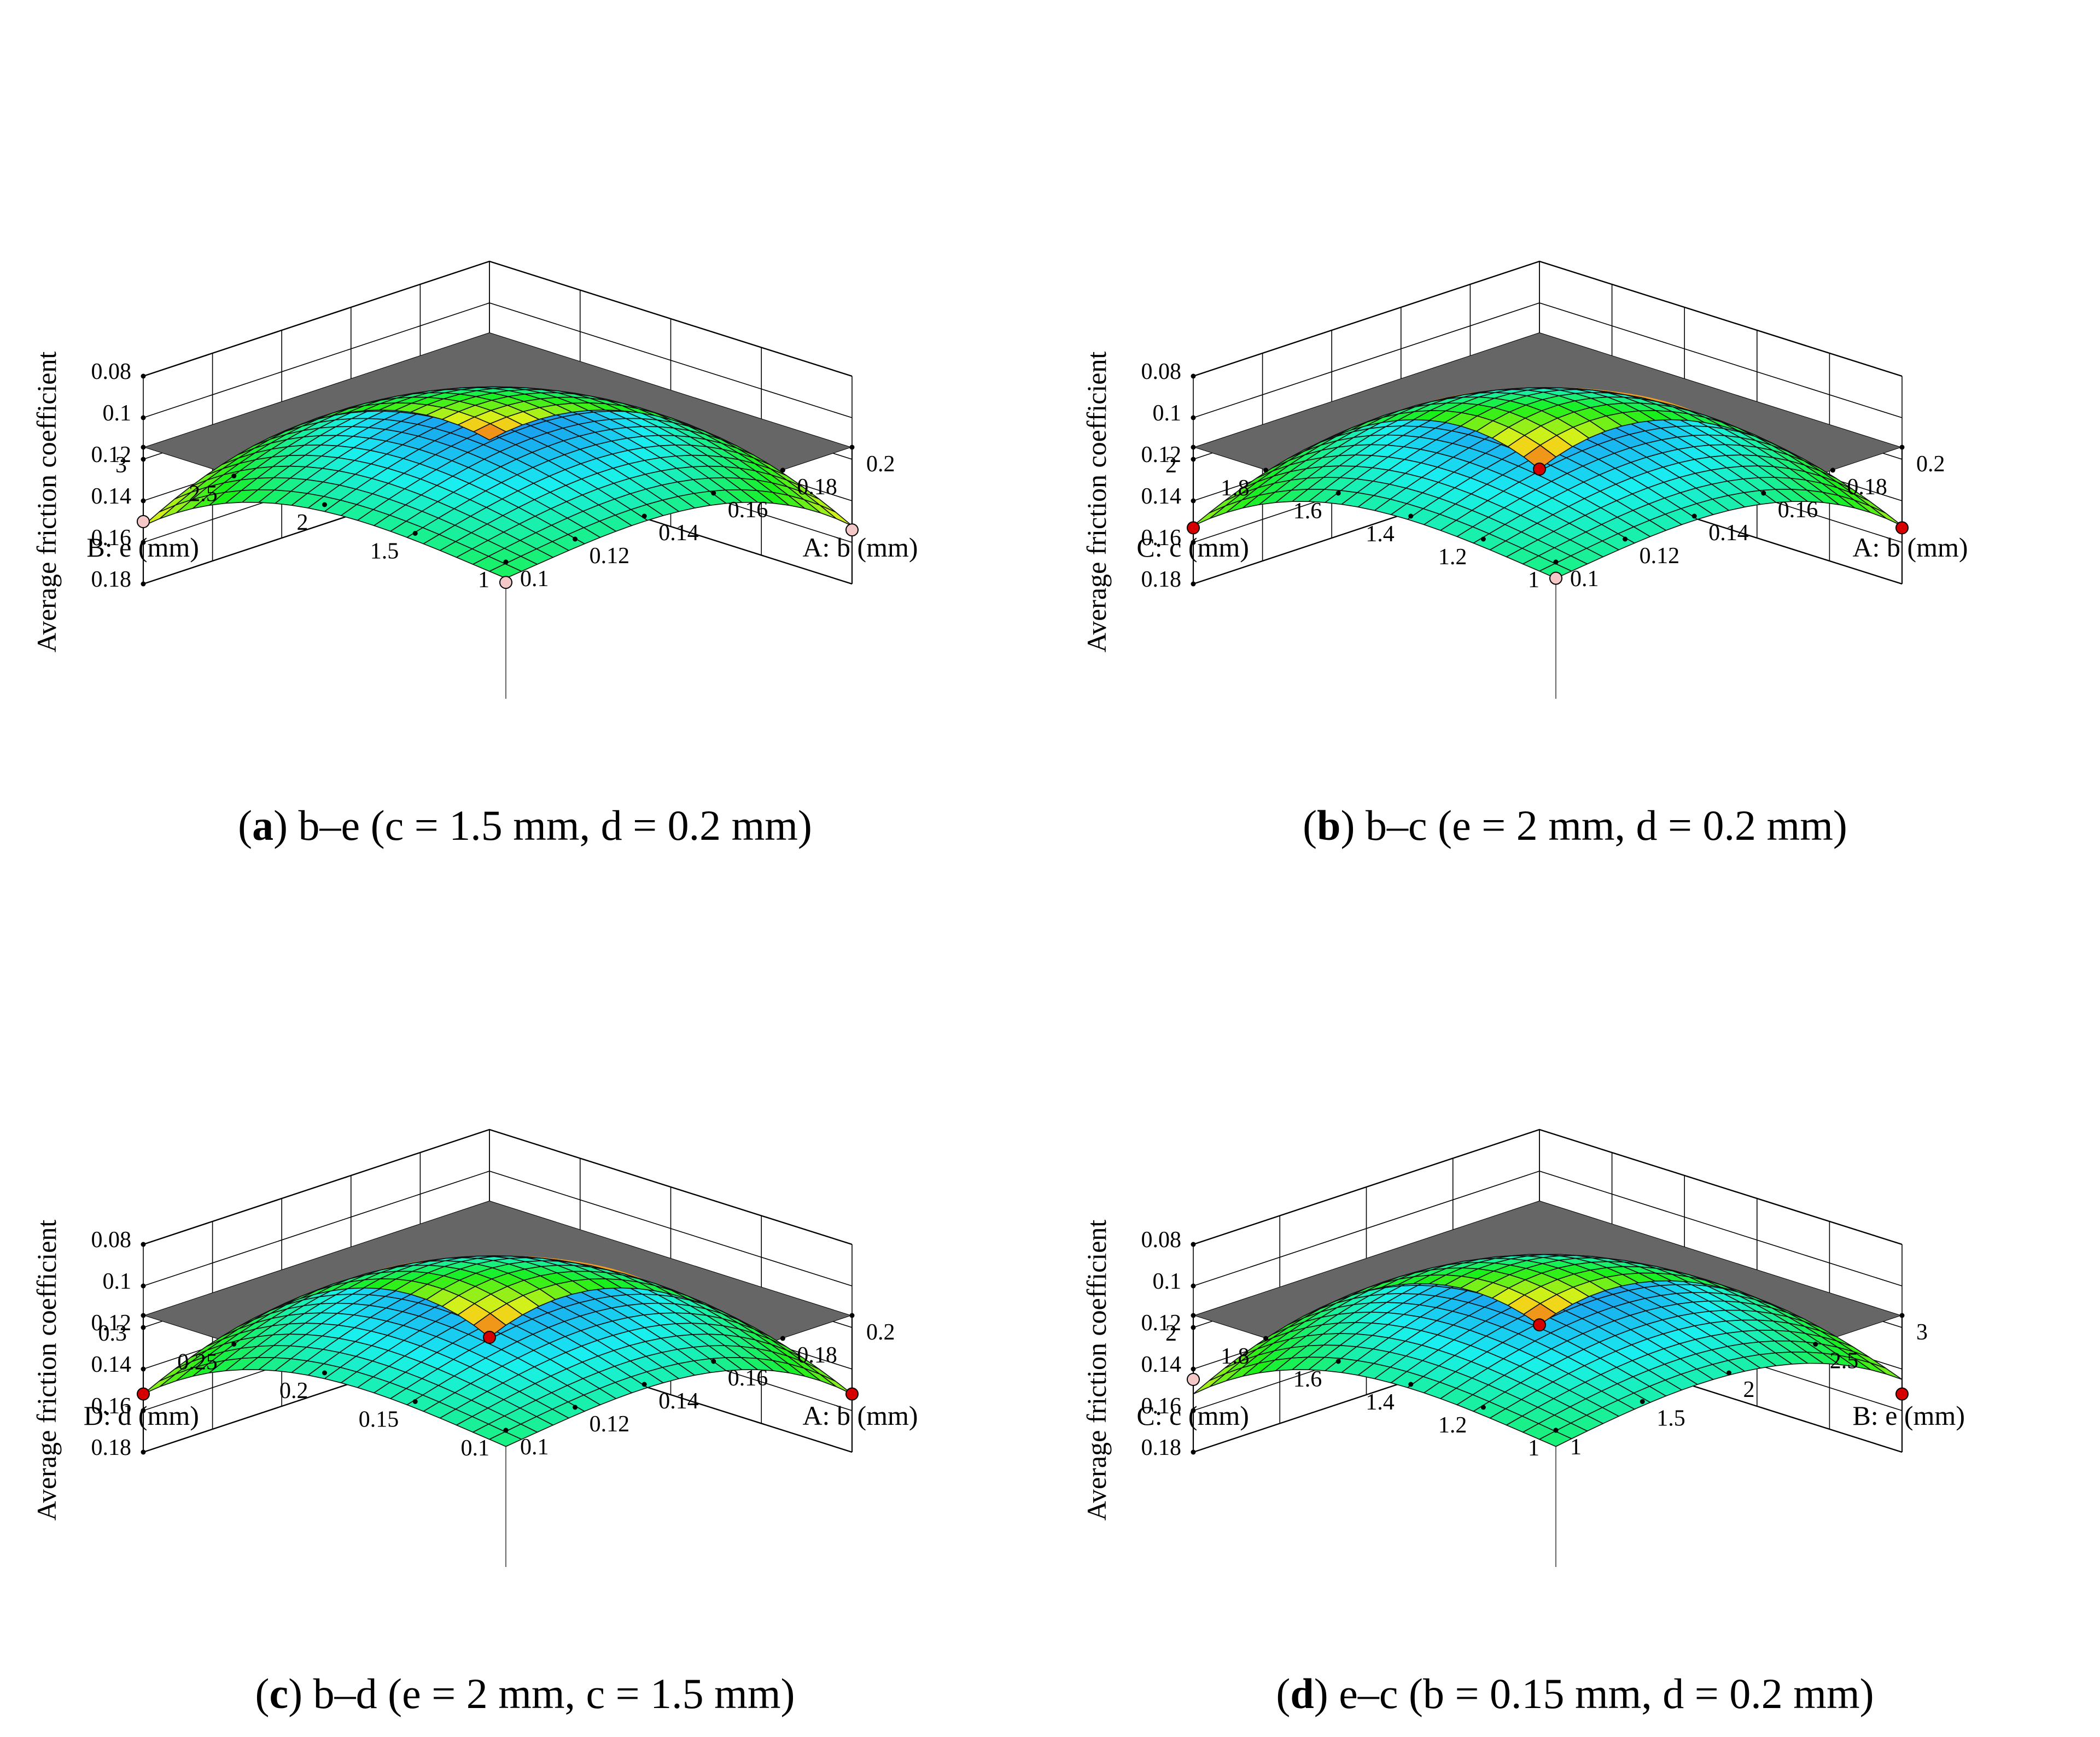 This screenshot has width=2100, height=1737. Describe the element at coordinates (141, 1415) in the screenshot. I see `y-axis-label: D: d (mm)` at that location.